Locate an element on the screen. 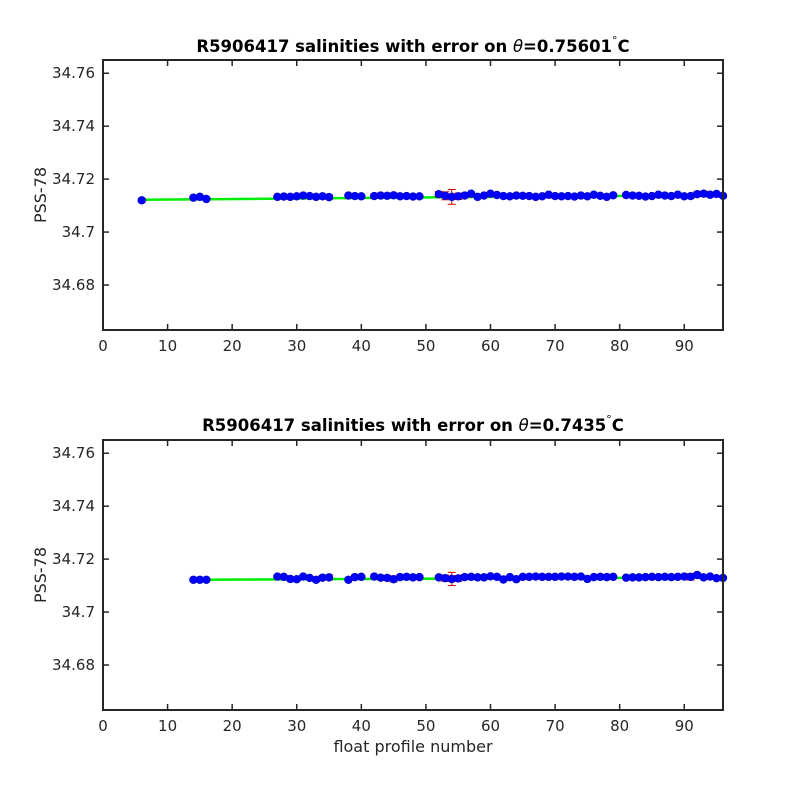 The width and height of the screenshot is (800, 800). y-tick-label-top: 34.68 is located at coordinates (73, 285).